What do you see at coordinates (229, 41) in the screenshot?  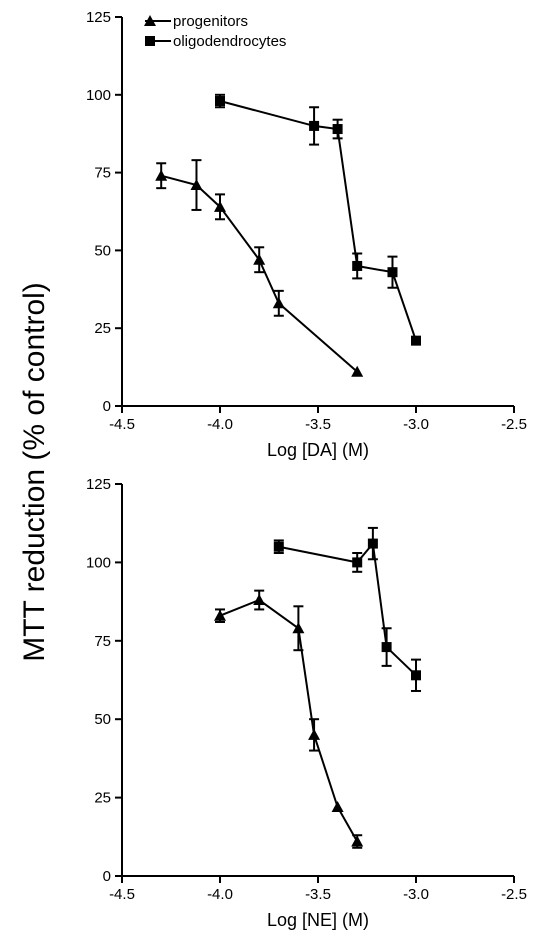 I see `legend-label: oligodendrocytes` at bounding box center [229, 41].